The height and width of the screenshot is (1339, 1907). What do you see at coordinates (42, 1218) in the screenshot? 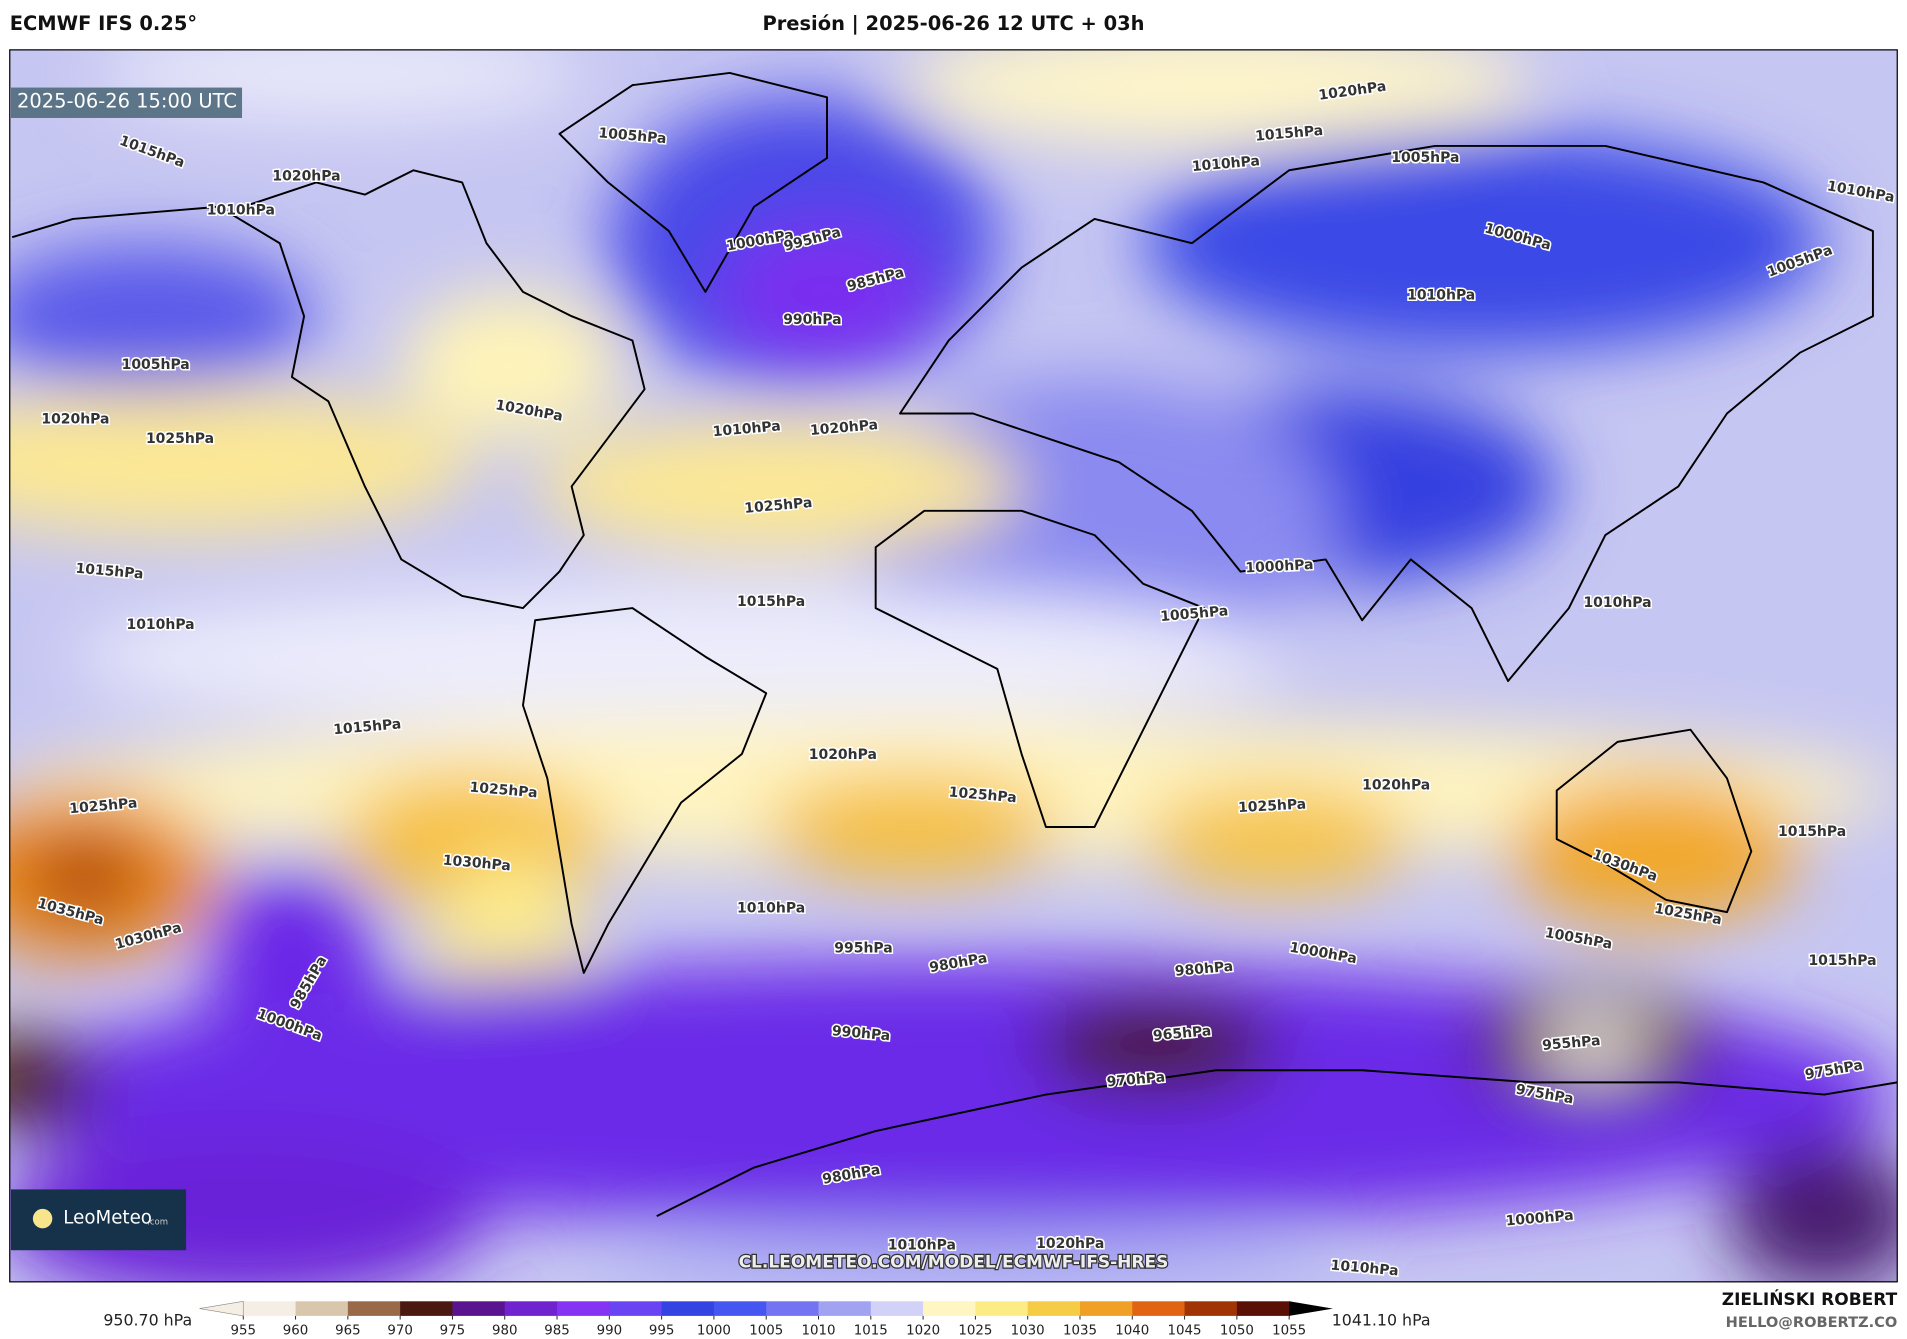
I see `logo-sun` at bounding box center [42, 1218].